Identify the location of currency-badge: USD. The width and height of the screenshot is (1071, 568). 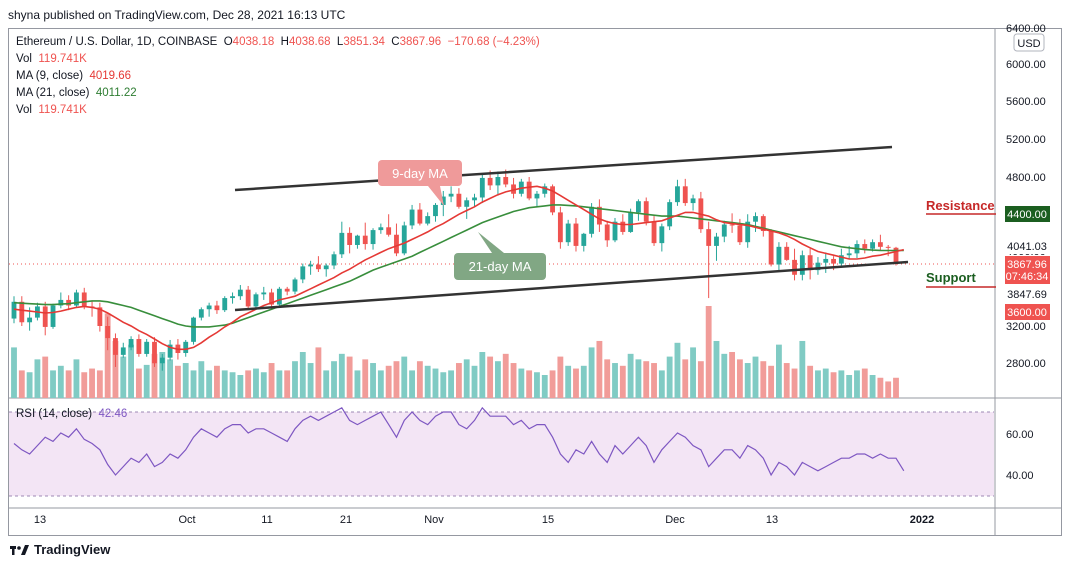
(1029, 42).